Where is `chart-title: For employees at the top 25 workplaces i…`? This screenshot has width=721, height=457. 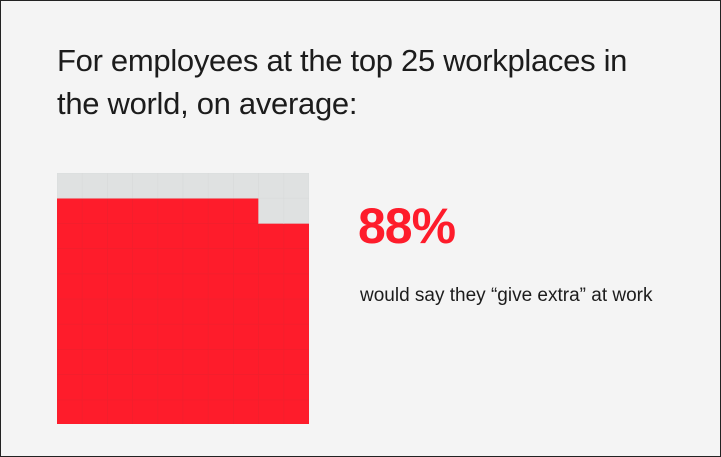 chart-title: For employees at the top 25 workplaces i… is located at coordinates (342, 82).